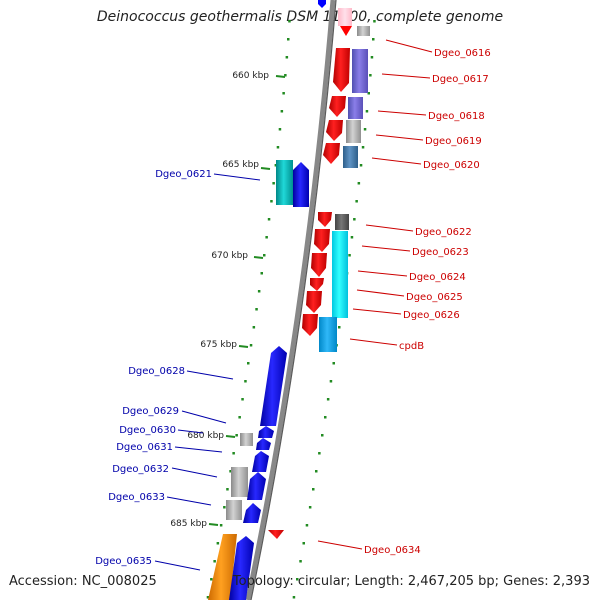  What do you see at coordinates (250, 76) in the screenshot?
I see `kbp-label: 660 kbp` at bounding box center [250, 76].